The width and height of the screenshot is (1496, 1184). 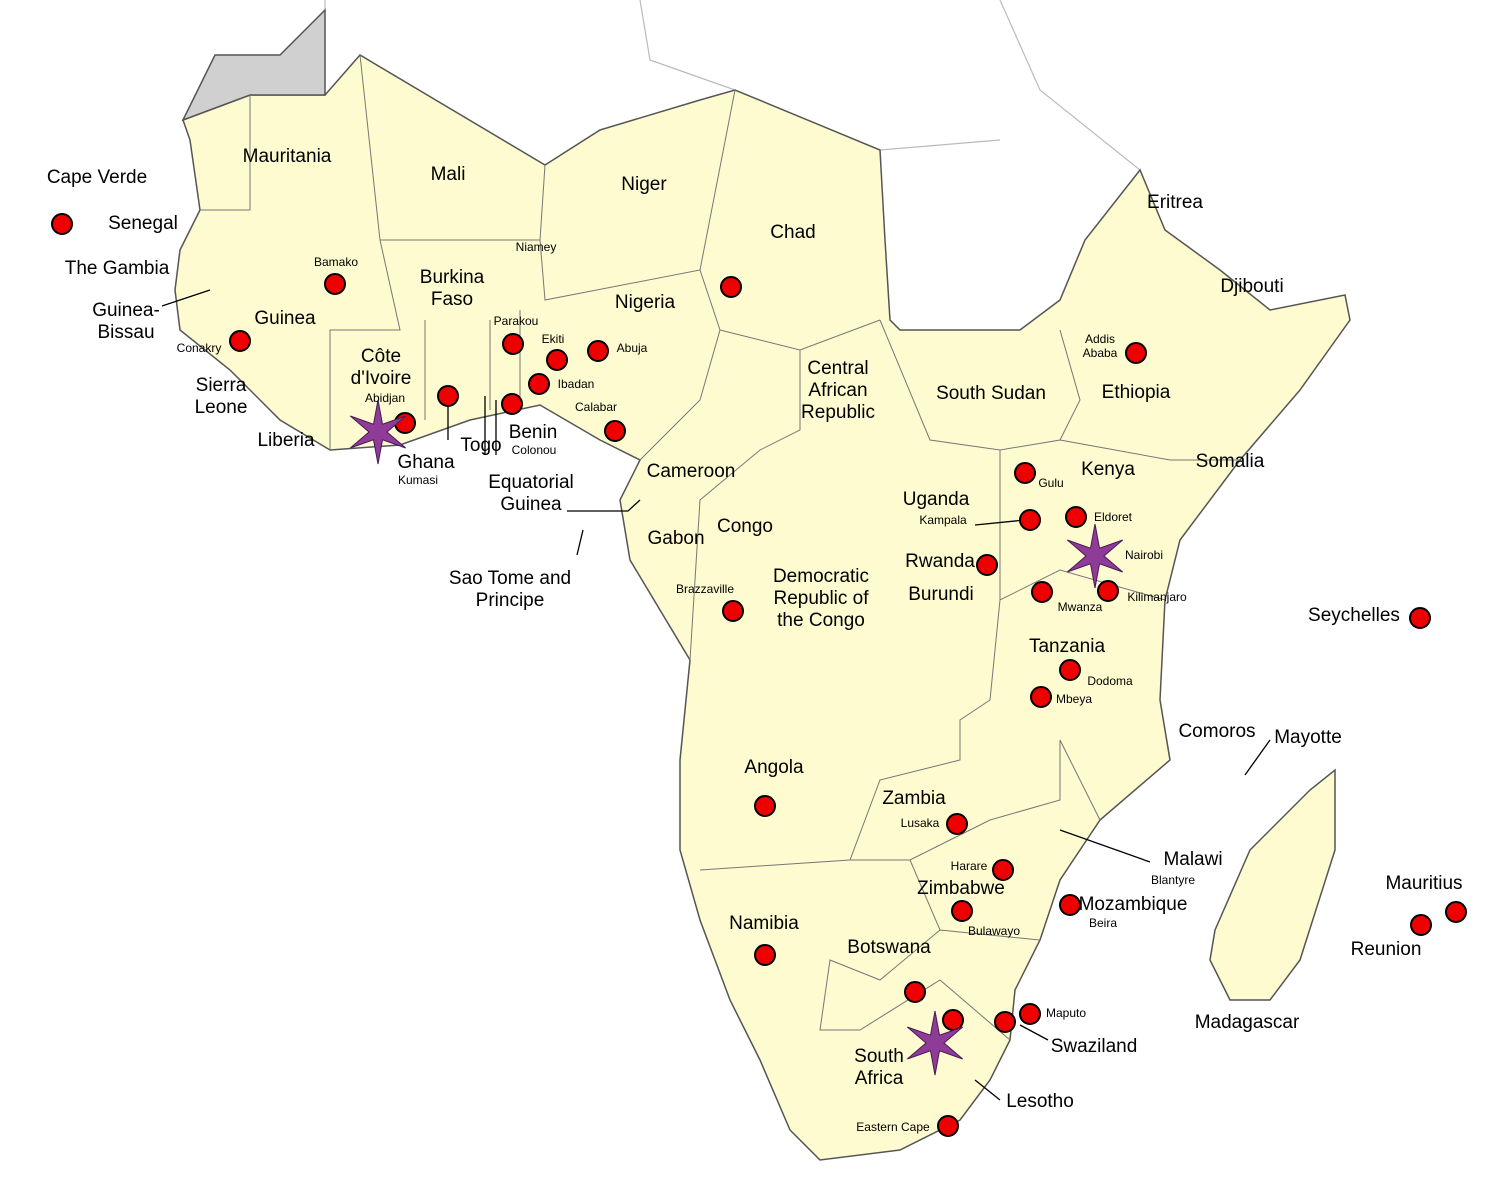 What do you see at coordinates (1100, 346) in the screenshot?
I see `city-label: Addis Ababa` at bounding box center [1100, 346].